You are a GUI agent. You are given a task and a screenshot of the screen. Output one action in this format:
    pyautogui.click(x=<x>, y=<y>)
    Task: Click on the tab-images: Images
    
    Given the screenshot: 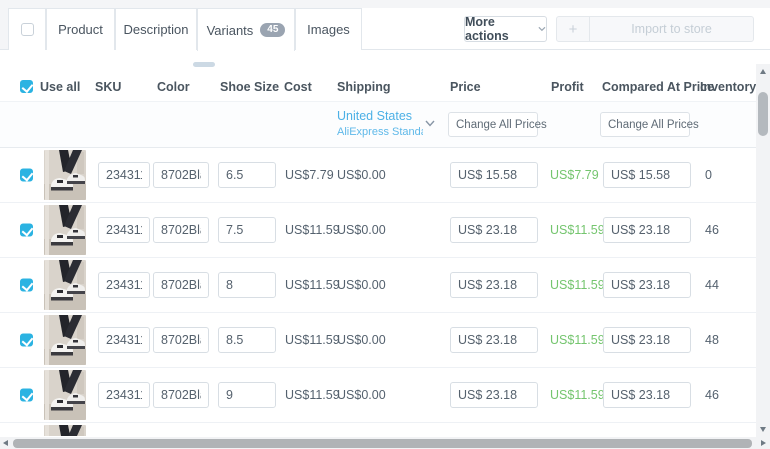 What is the action you would take?
    pyautogui.click(x=328, y=29)
    